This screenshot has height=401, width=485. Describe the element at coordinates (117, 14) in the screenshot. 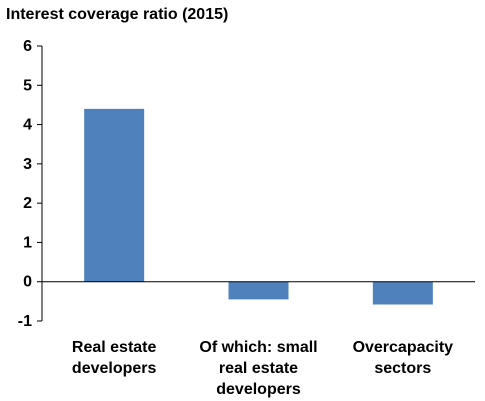

I see `chart-title: Interest coverage ratio (2015)` at that location.